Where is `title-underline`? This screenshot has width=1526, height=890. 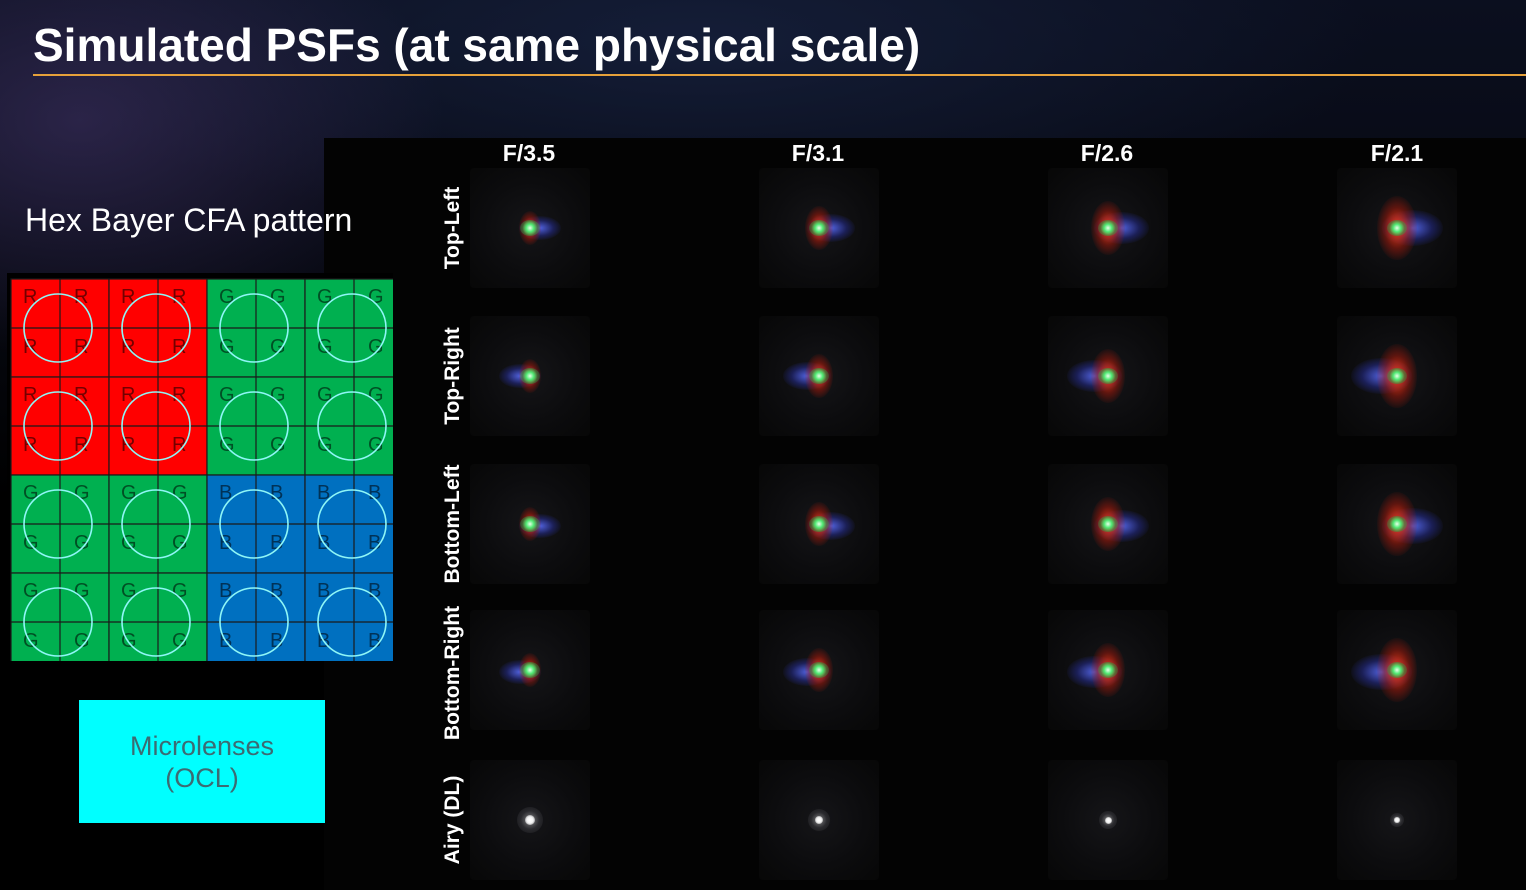 title-underline is located at coordinates (779, 75).